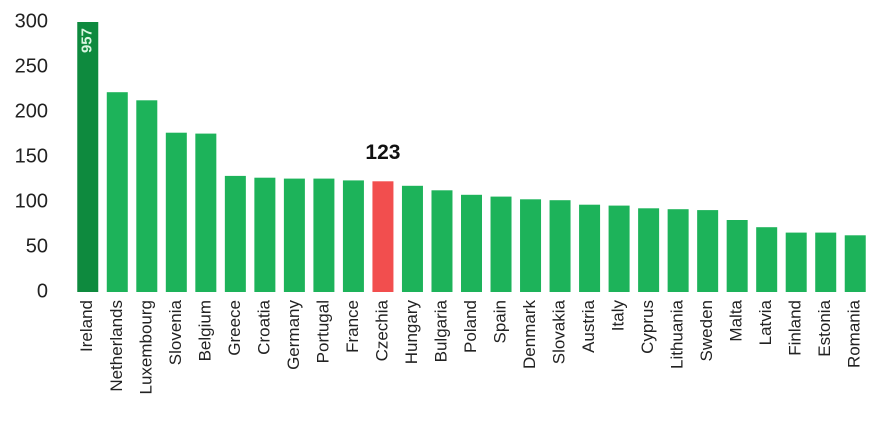 The image size is (870, 434). I want to click on x-tick-label: Hungary, so click(411, 332).